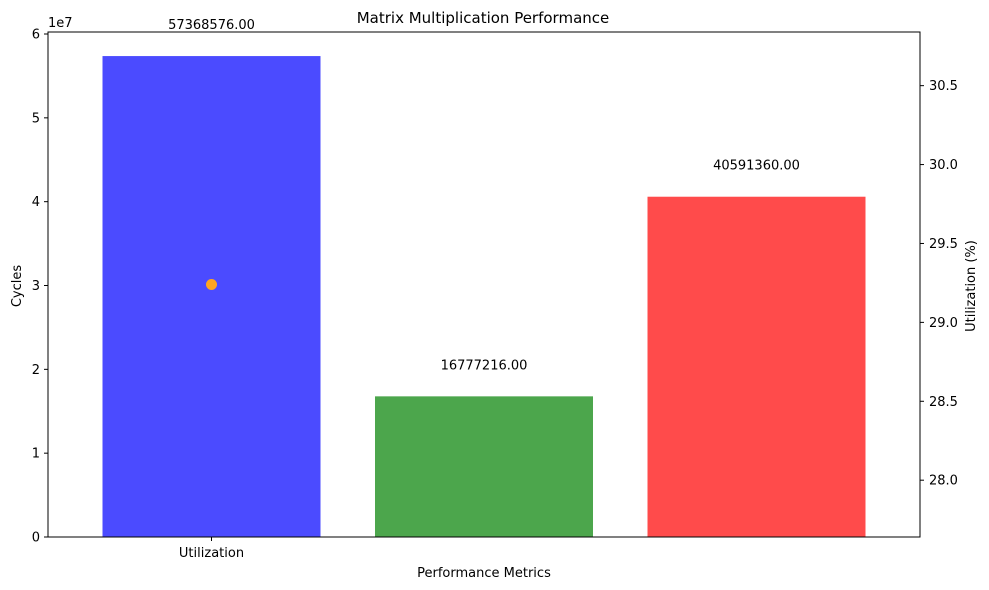  I want to click on bar-value-label-3: 40591360.00, so click(756, 166).